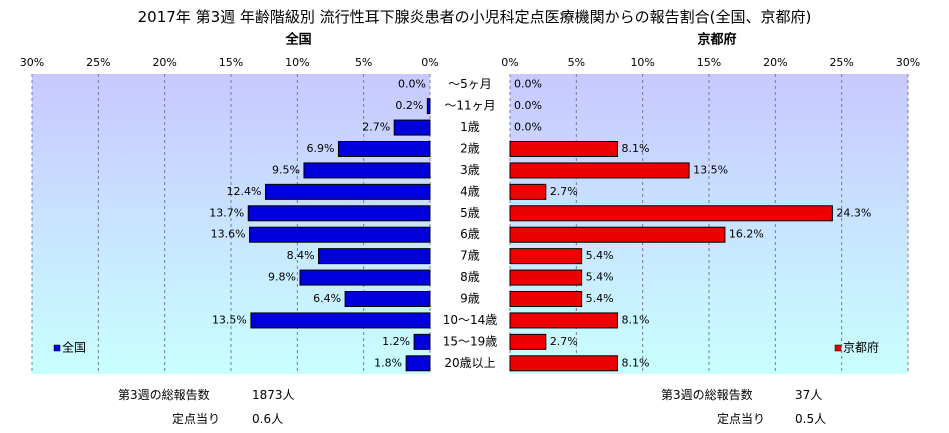 This screenshot has height=433, width=949. Describe the element at coordinates (469, 363) in the screenshot. I see `age-category-label: 20歳以上` at that location.